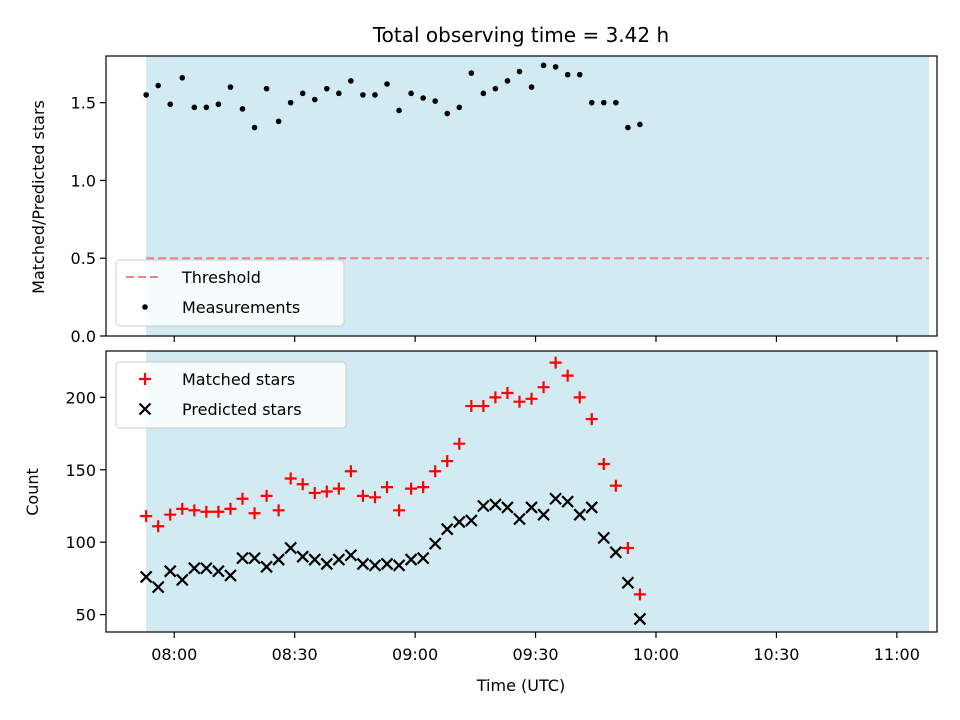  I want to click on x-tick-label: 09:30, so click(535, 654).